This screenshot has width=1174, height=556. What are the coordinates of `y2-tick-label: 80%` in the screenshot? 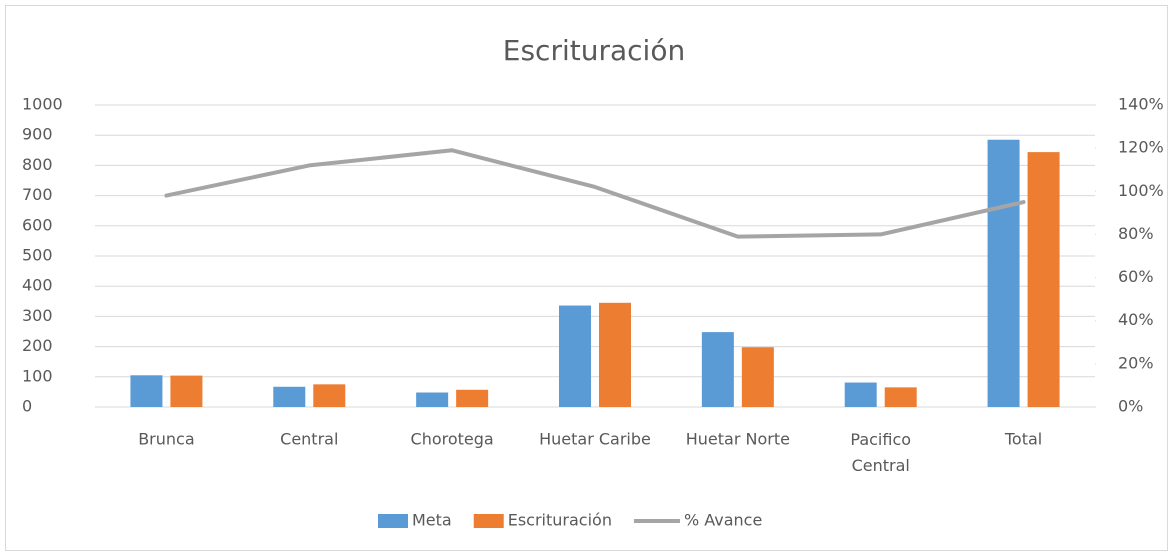 It's located at (1136, 233).